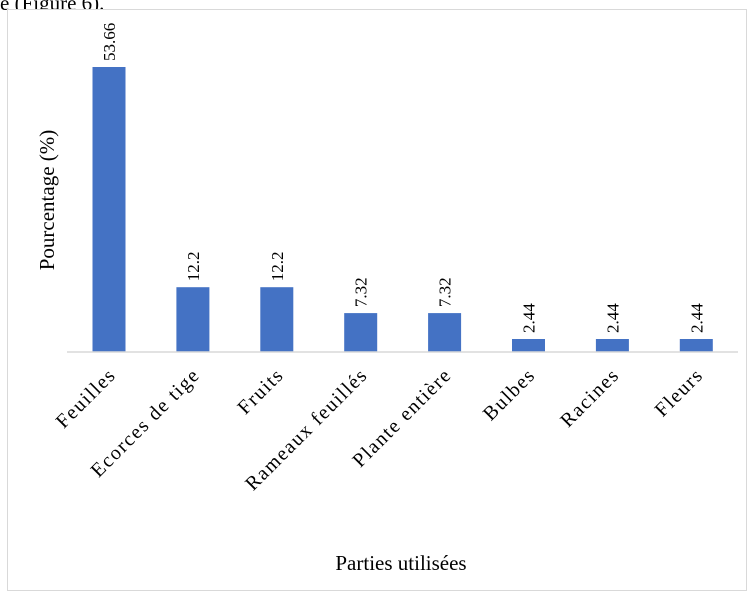  Describe the element at coordinates (361, 292) in the screenshot. I see `value-label-3: 7.32` at that location.